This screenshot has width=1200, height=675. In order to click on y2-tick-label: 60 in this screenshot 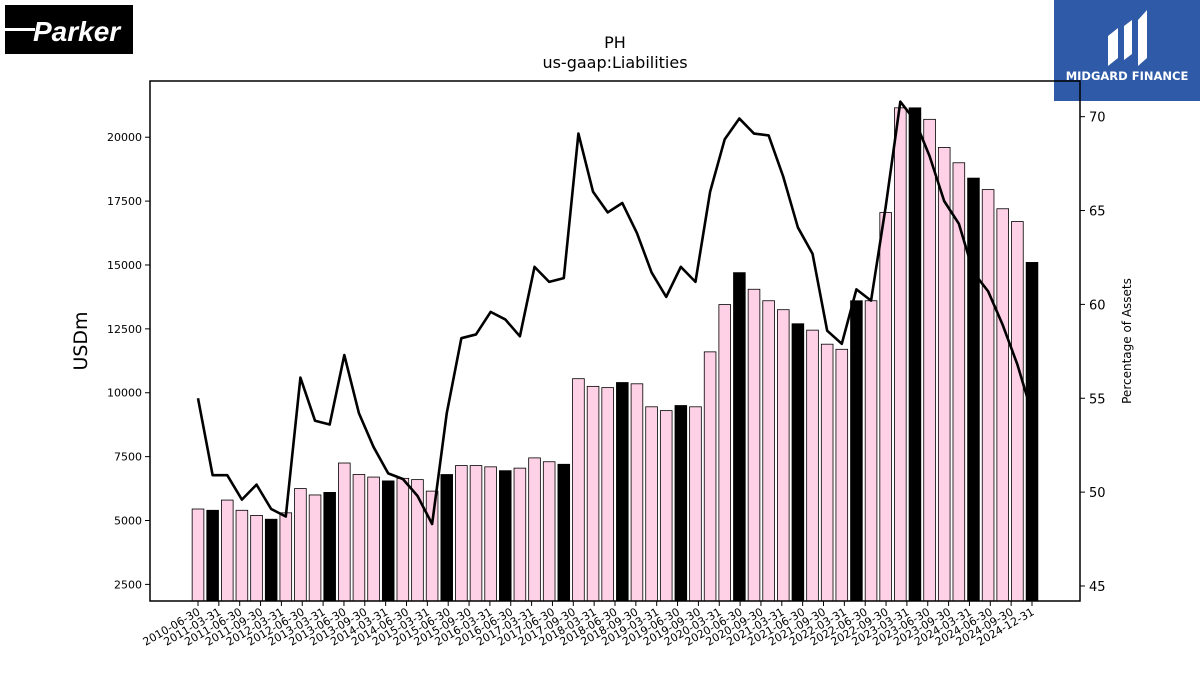, I will do `click(1097, 305)`.